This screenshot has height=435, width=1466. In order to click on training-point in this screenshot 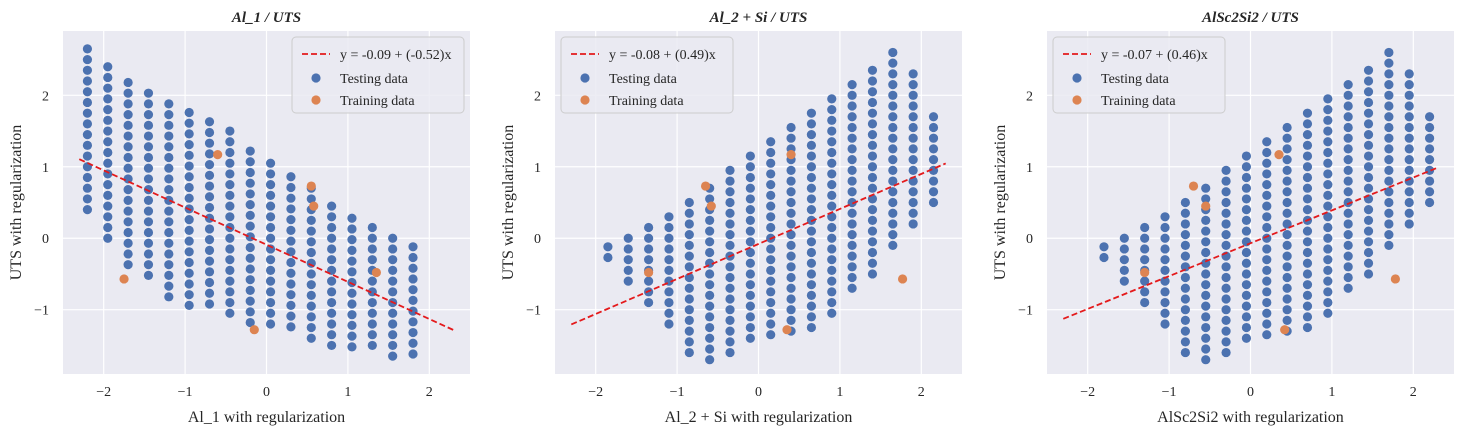, I will do `click(1206, 206)`.